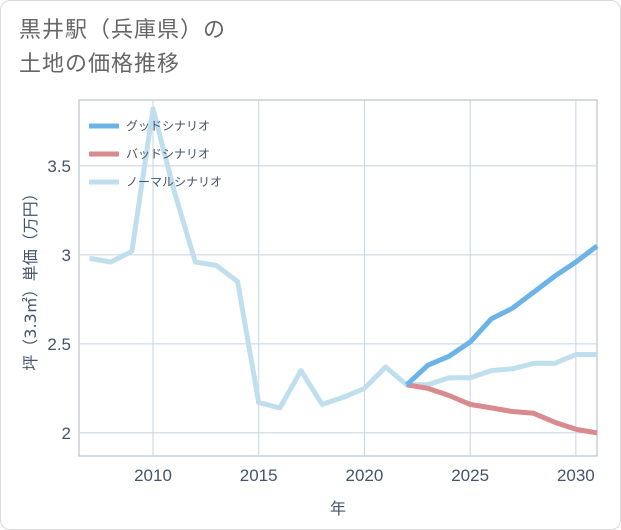 This screenshot has width=621, height=530. I want to click on legend-label: ノーマルシナリオ, so click(174, 182).